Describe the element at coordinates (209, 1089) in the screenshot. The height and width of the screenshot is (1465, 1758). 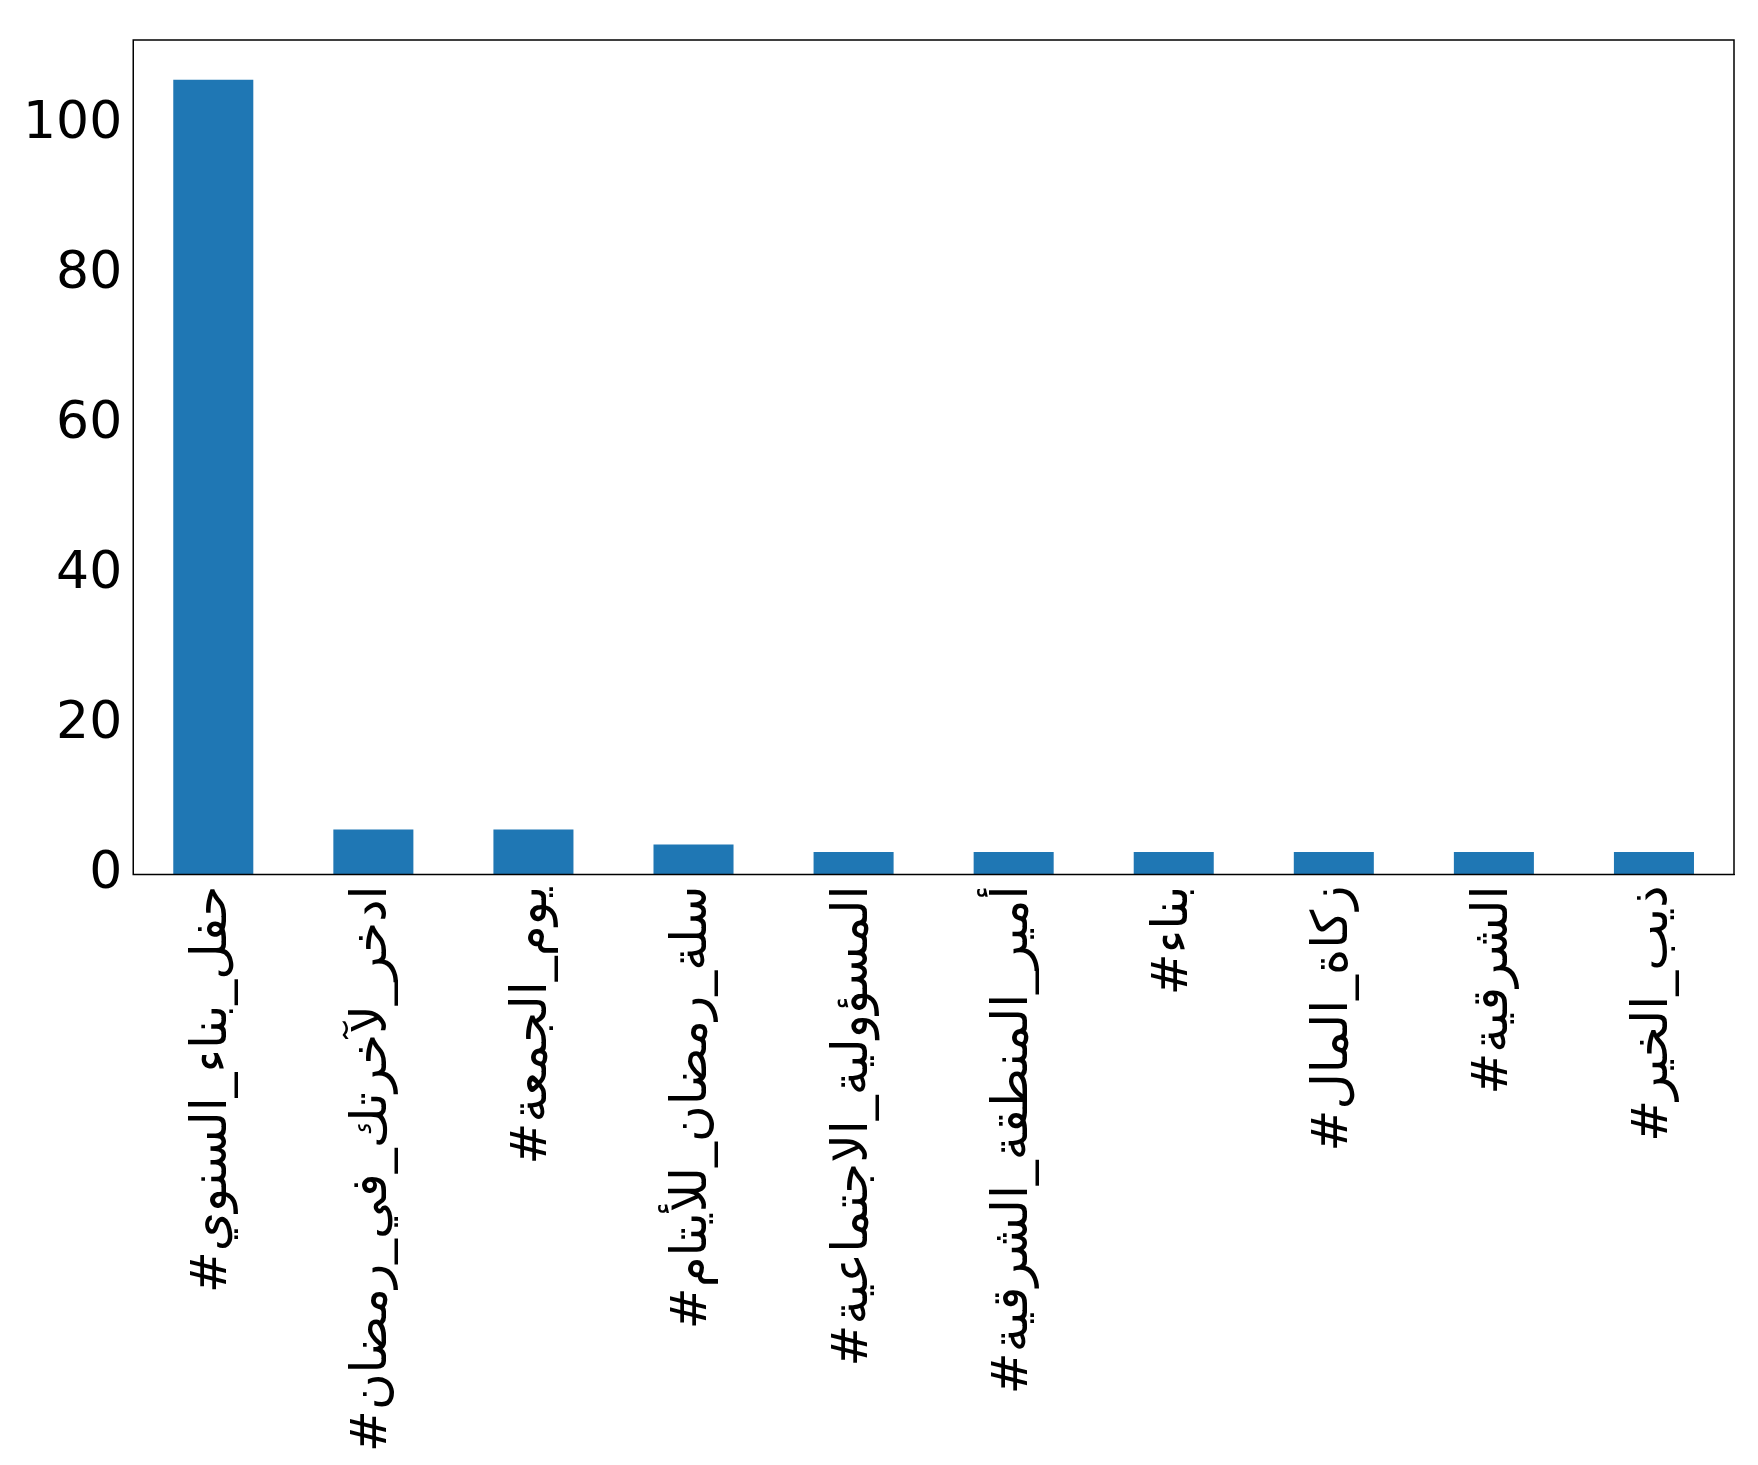
I see `x-tick-label: #حفل_بناء_السنوي` at that location.